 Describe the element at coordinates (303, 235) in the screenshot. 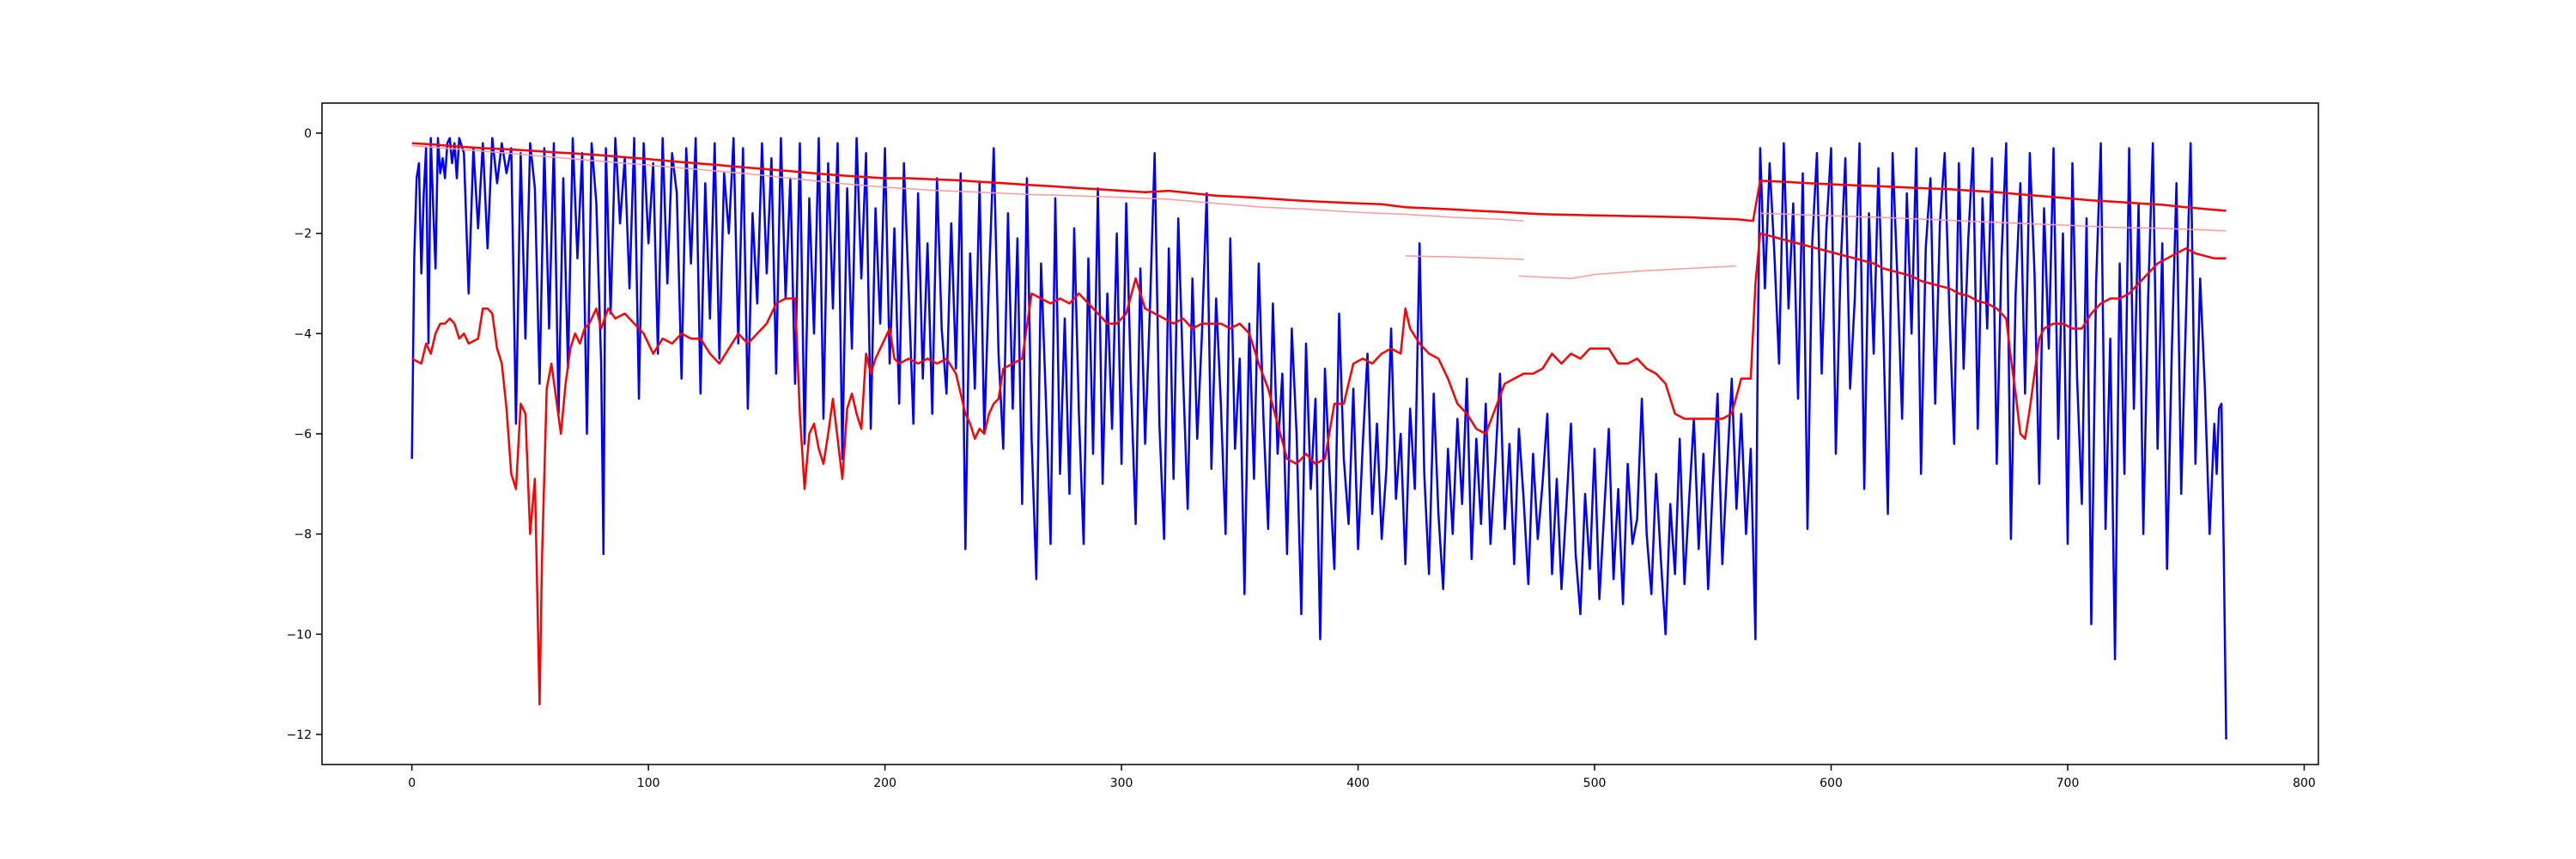

I see `y-tick-label: −2` at that location.